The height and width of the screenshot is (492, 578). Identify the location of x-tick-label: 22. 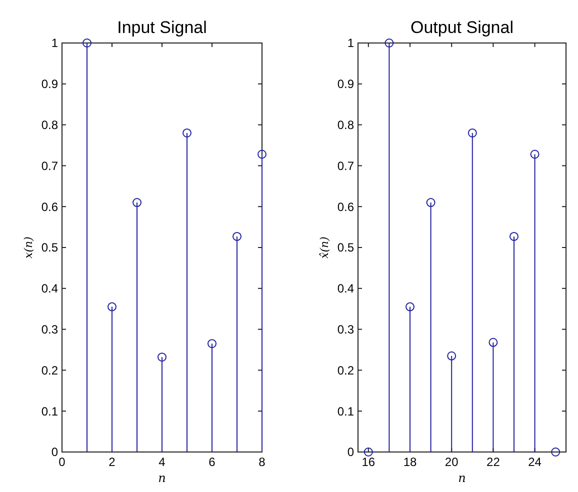
(493, 462).